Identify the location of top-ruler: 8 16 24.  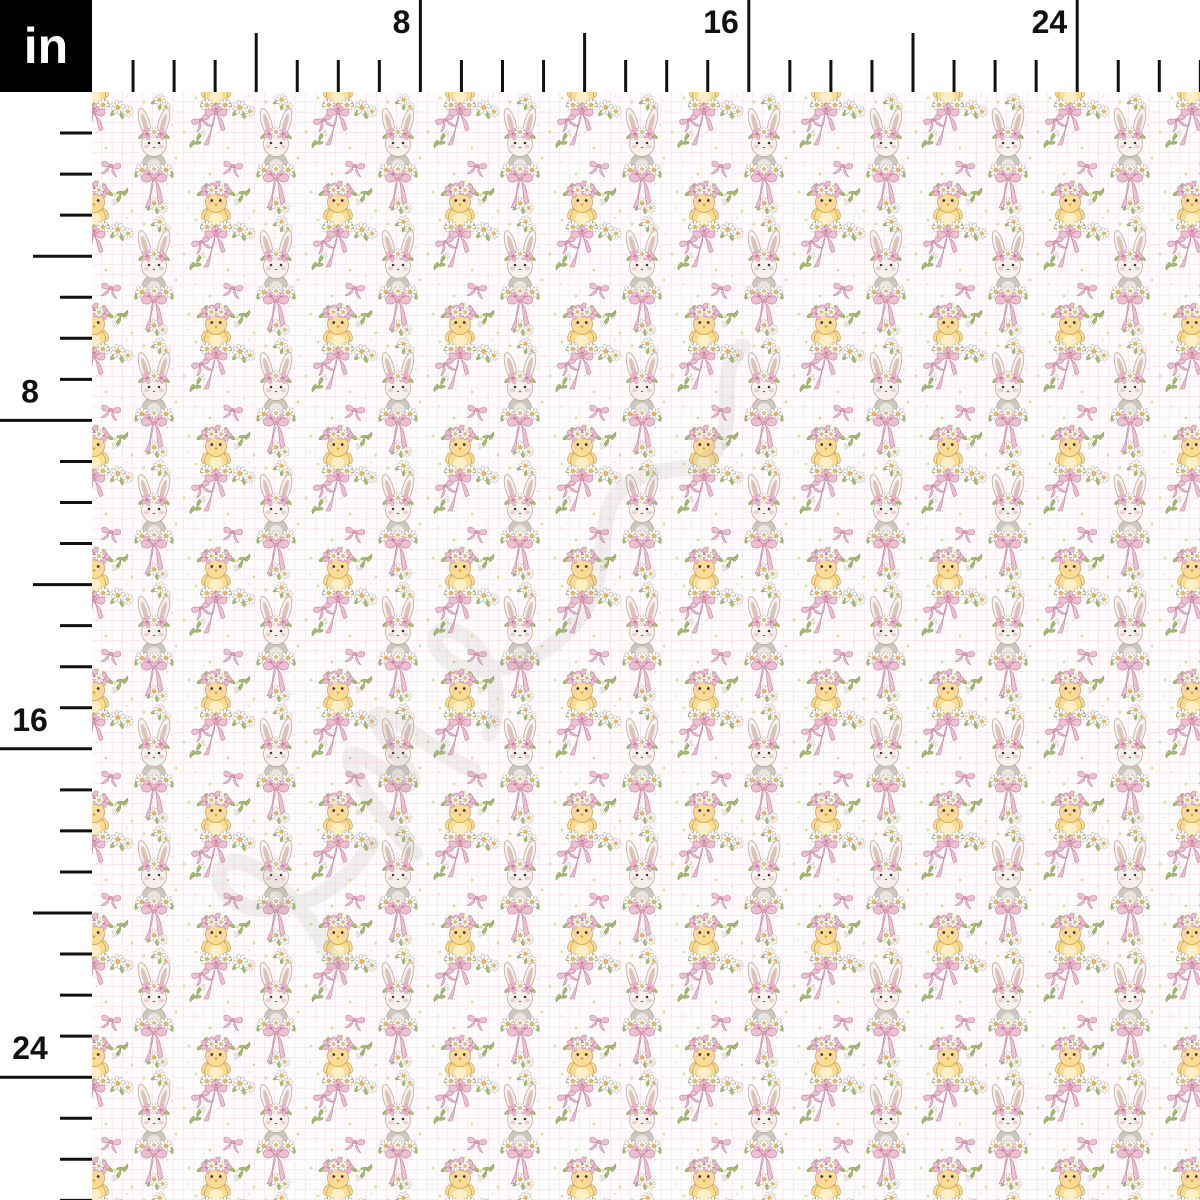
(646, 46).